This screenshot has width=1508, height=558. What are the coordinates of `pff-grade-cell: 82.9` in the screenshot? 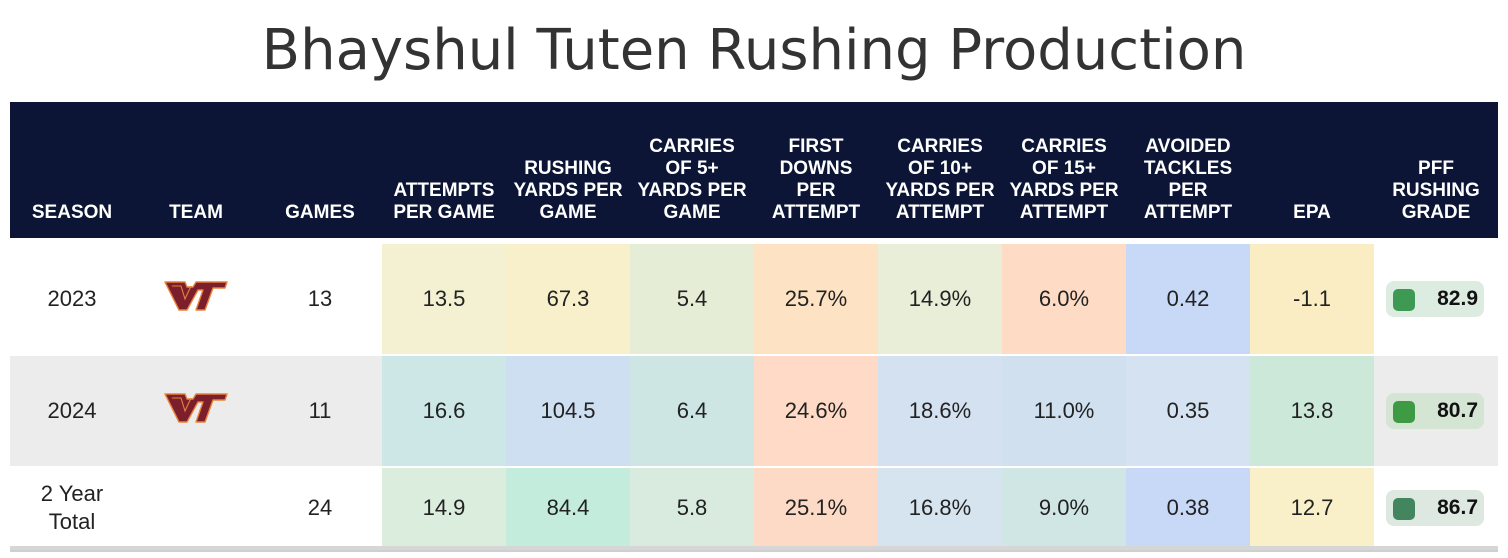 It's located at (1436, 296).